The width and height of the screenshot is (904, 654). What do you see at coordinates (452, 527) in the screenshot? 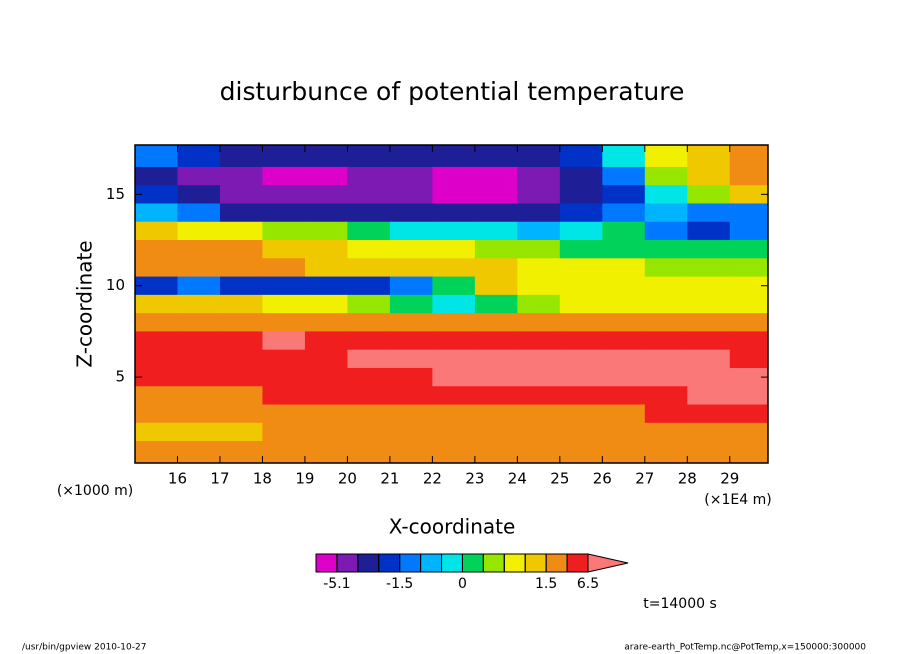
I see `x-axis-label: X-coordinate` at bounding box center [452, 527].